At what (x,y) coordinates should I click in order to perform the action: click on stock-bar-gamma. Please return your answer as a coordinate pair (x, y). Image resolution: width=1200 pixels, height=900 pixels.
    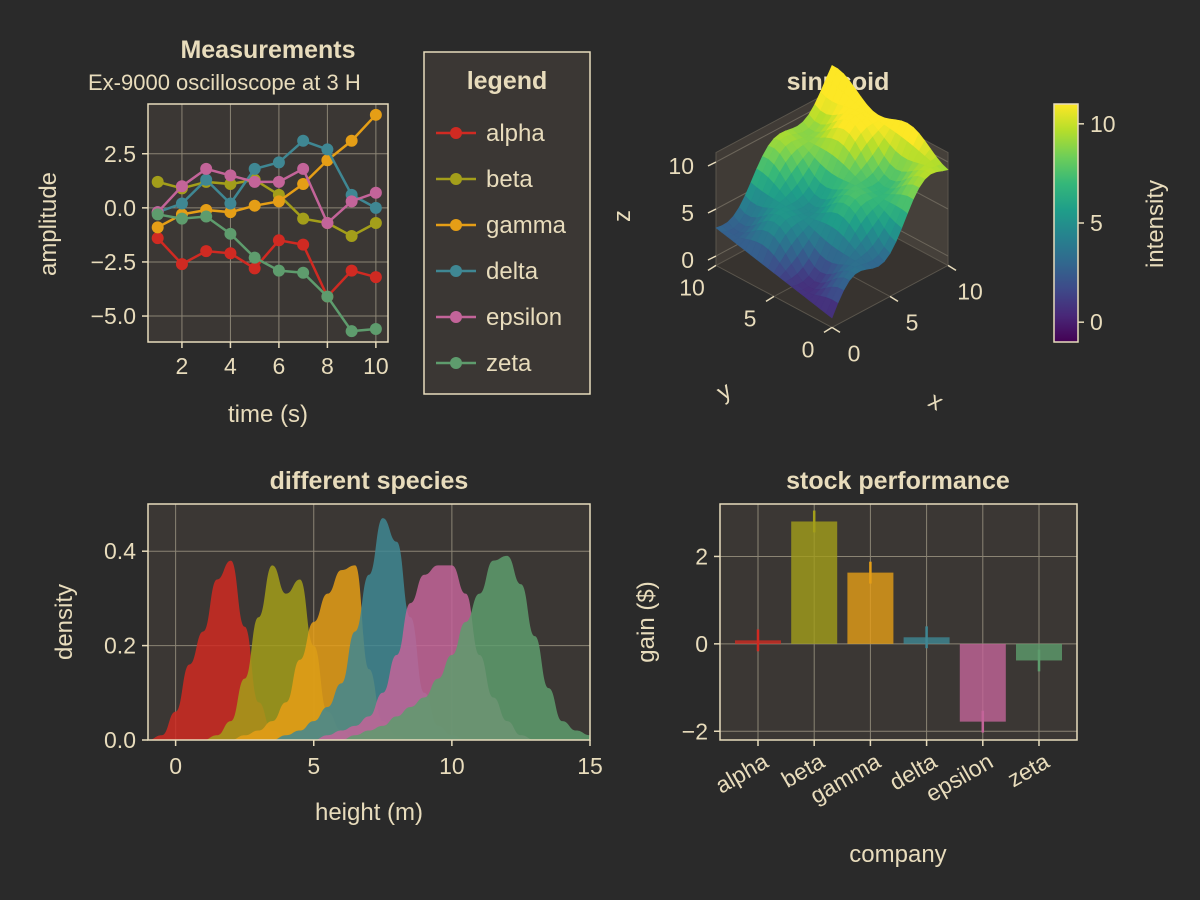
    Looking at the image, I should click on (870, 608).